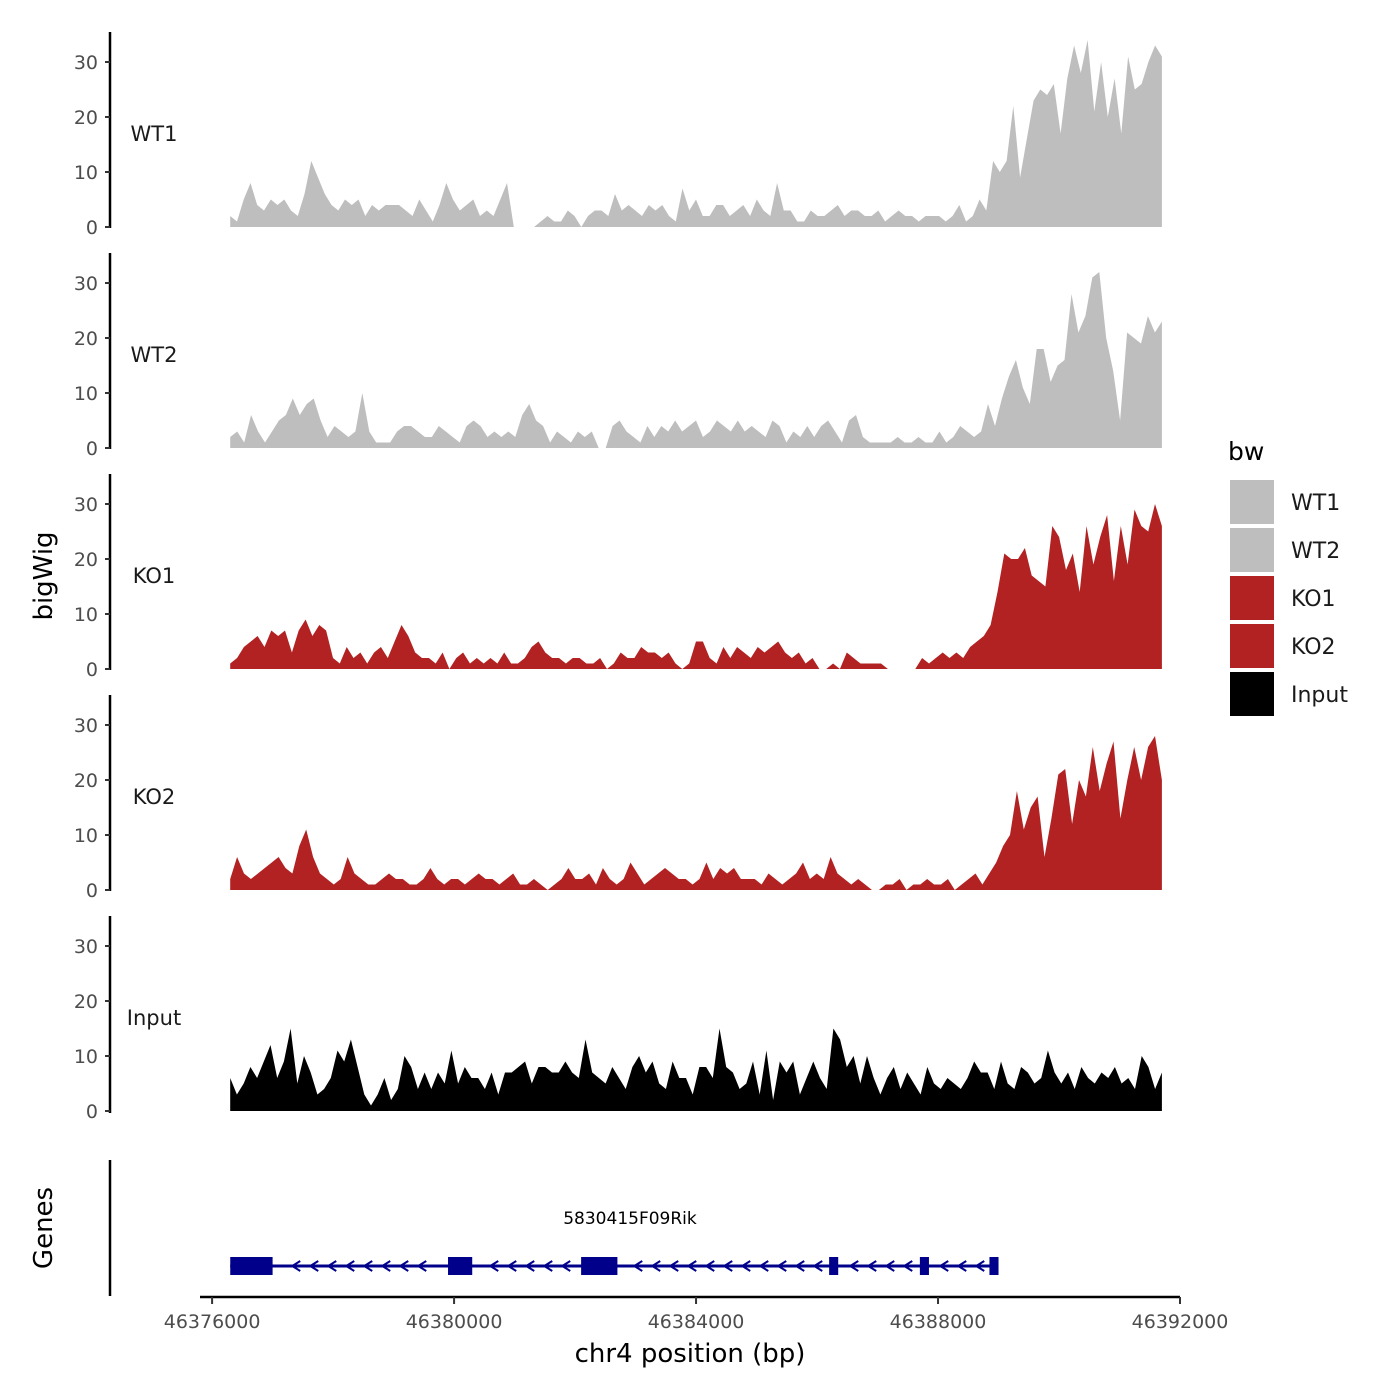 Image resolution: width=1400 pixels, height=1400 pixels. Describe the element at coordinates (1313, 599) in the screenshot. I see `legend-label-ko1: KO1` at that location.